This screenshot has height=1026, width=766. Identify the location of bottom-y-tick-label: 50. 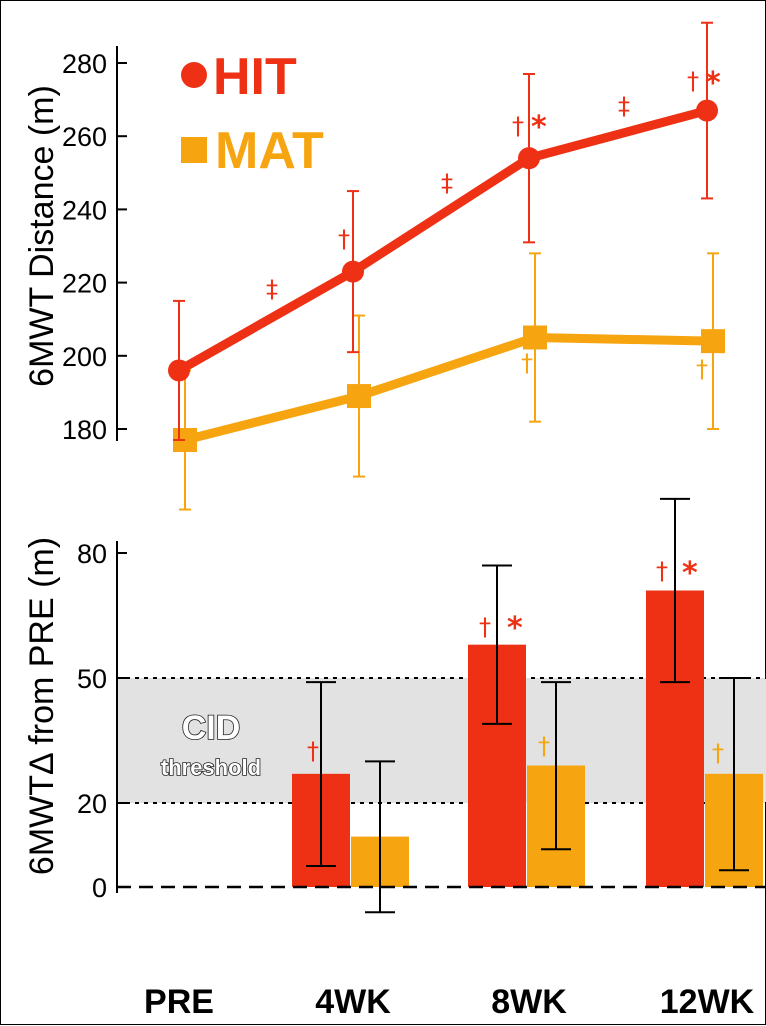
(92, 679).